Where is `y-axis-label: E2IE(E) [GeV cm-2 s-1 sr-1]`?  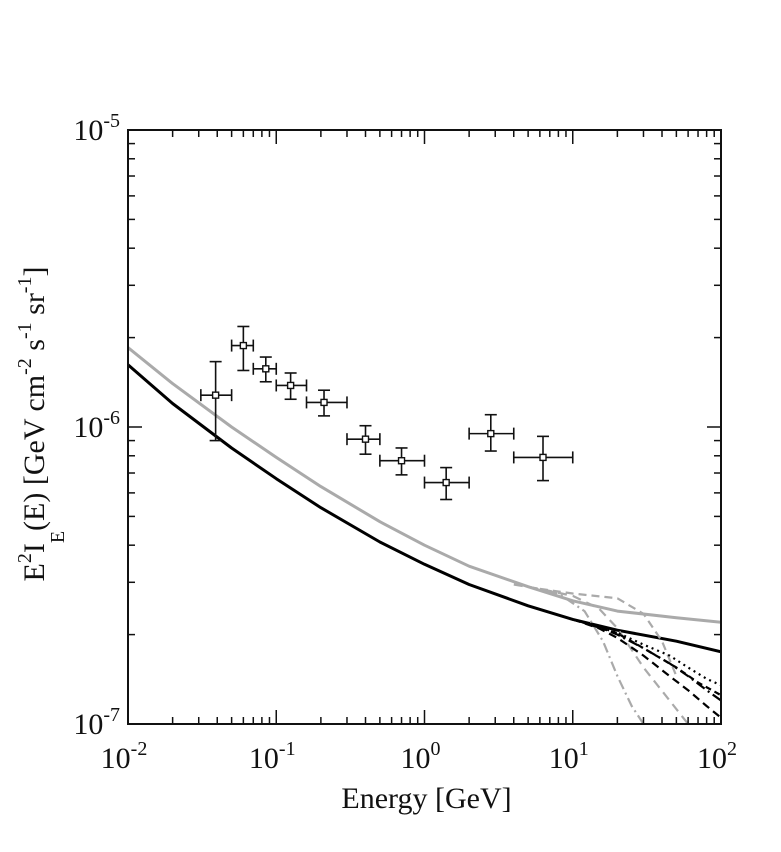
y-axis-label: E2IE(E) [GeV cm-2 s-1 sr-1] is located at coordinates (41, 424).